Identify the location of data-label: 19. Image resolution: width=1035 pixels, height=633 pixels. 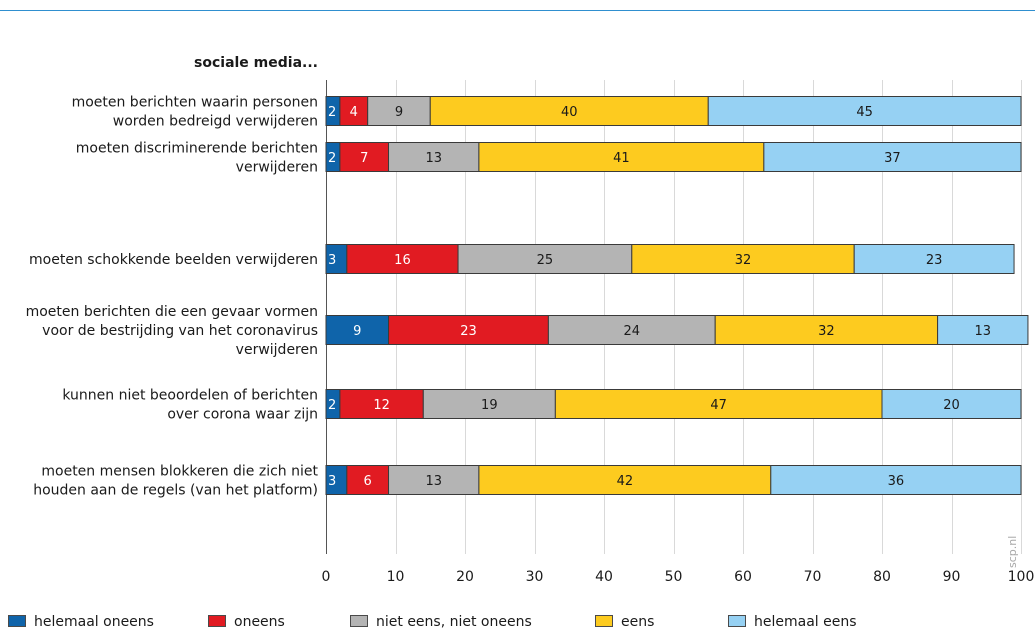
(489, 405).